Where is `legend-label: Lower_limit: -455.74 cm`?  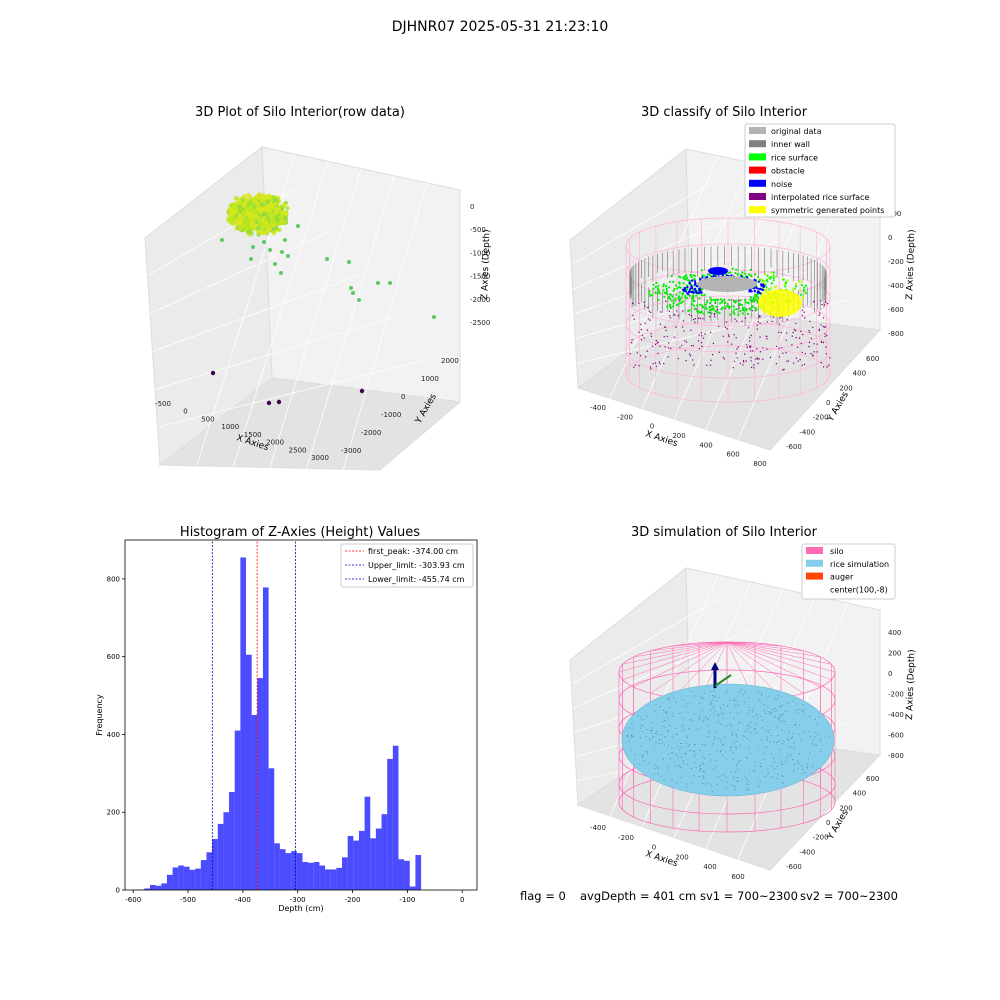
legend-label: Lower_limit: -455.74 cm is located at coordinates (416, 579).